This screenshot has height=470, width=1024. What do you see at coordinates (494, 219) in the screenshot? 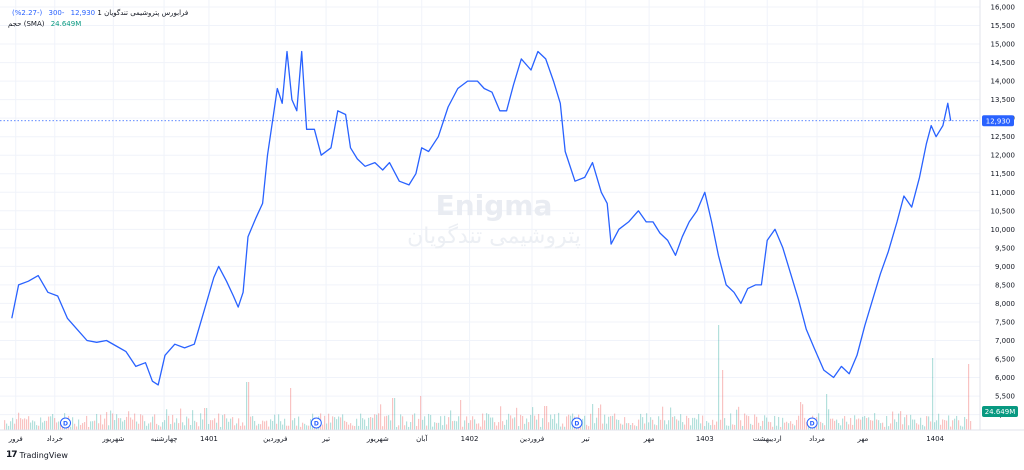
I see `watermark-layer: Enigma پتروشیمی تندگویان` at bounding box center [494, 219].